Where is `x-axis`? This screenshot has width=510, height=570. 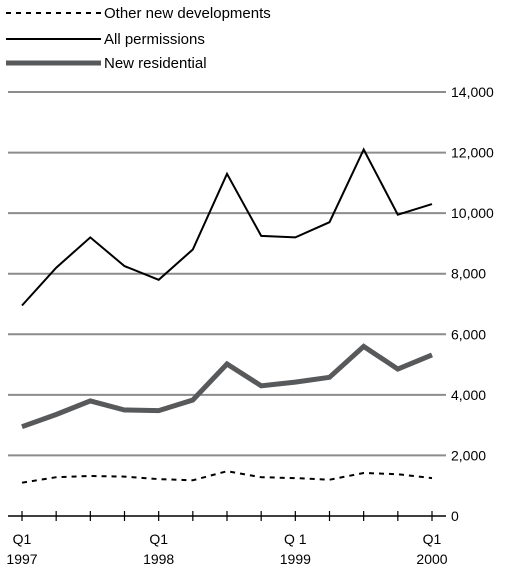
x-axis is located at coordinates (227, 516).